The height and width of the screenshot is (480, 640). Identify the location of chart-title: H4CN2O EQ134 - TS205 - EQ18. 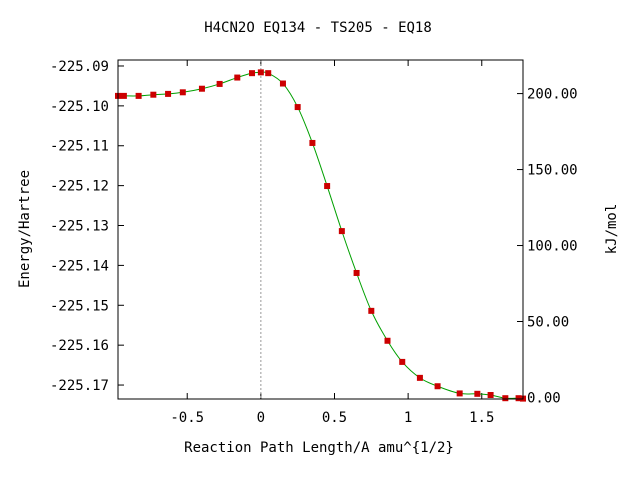
(318, 28).